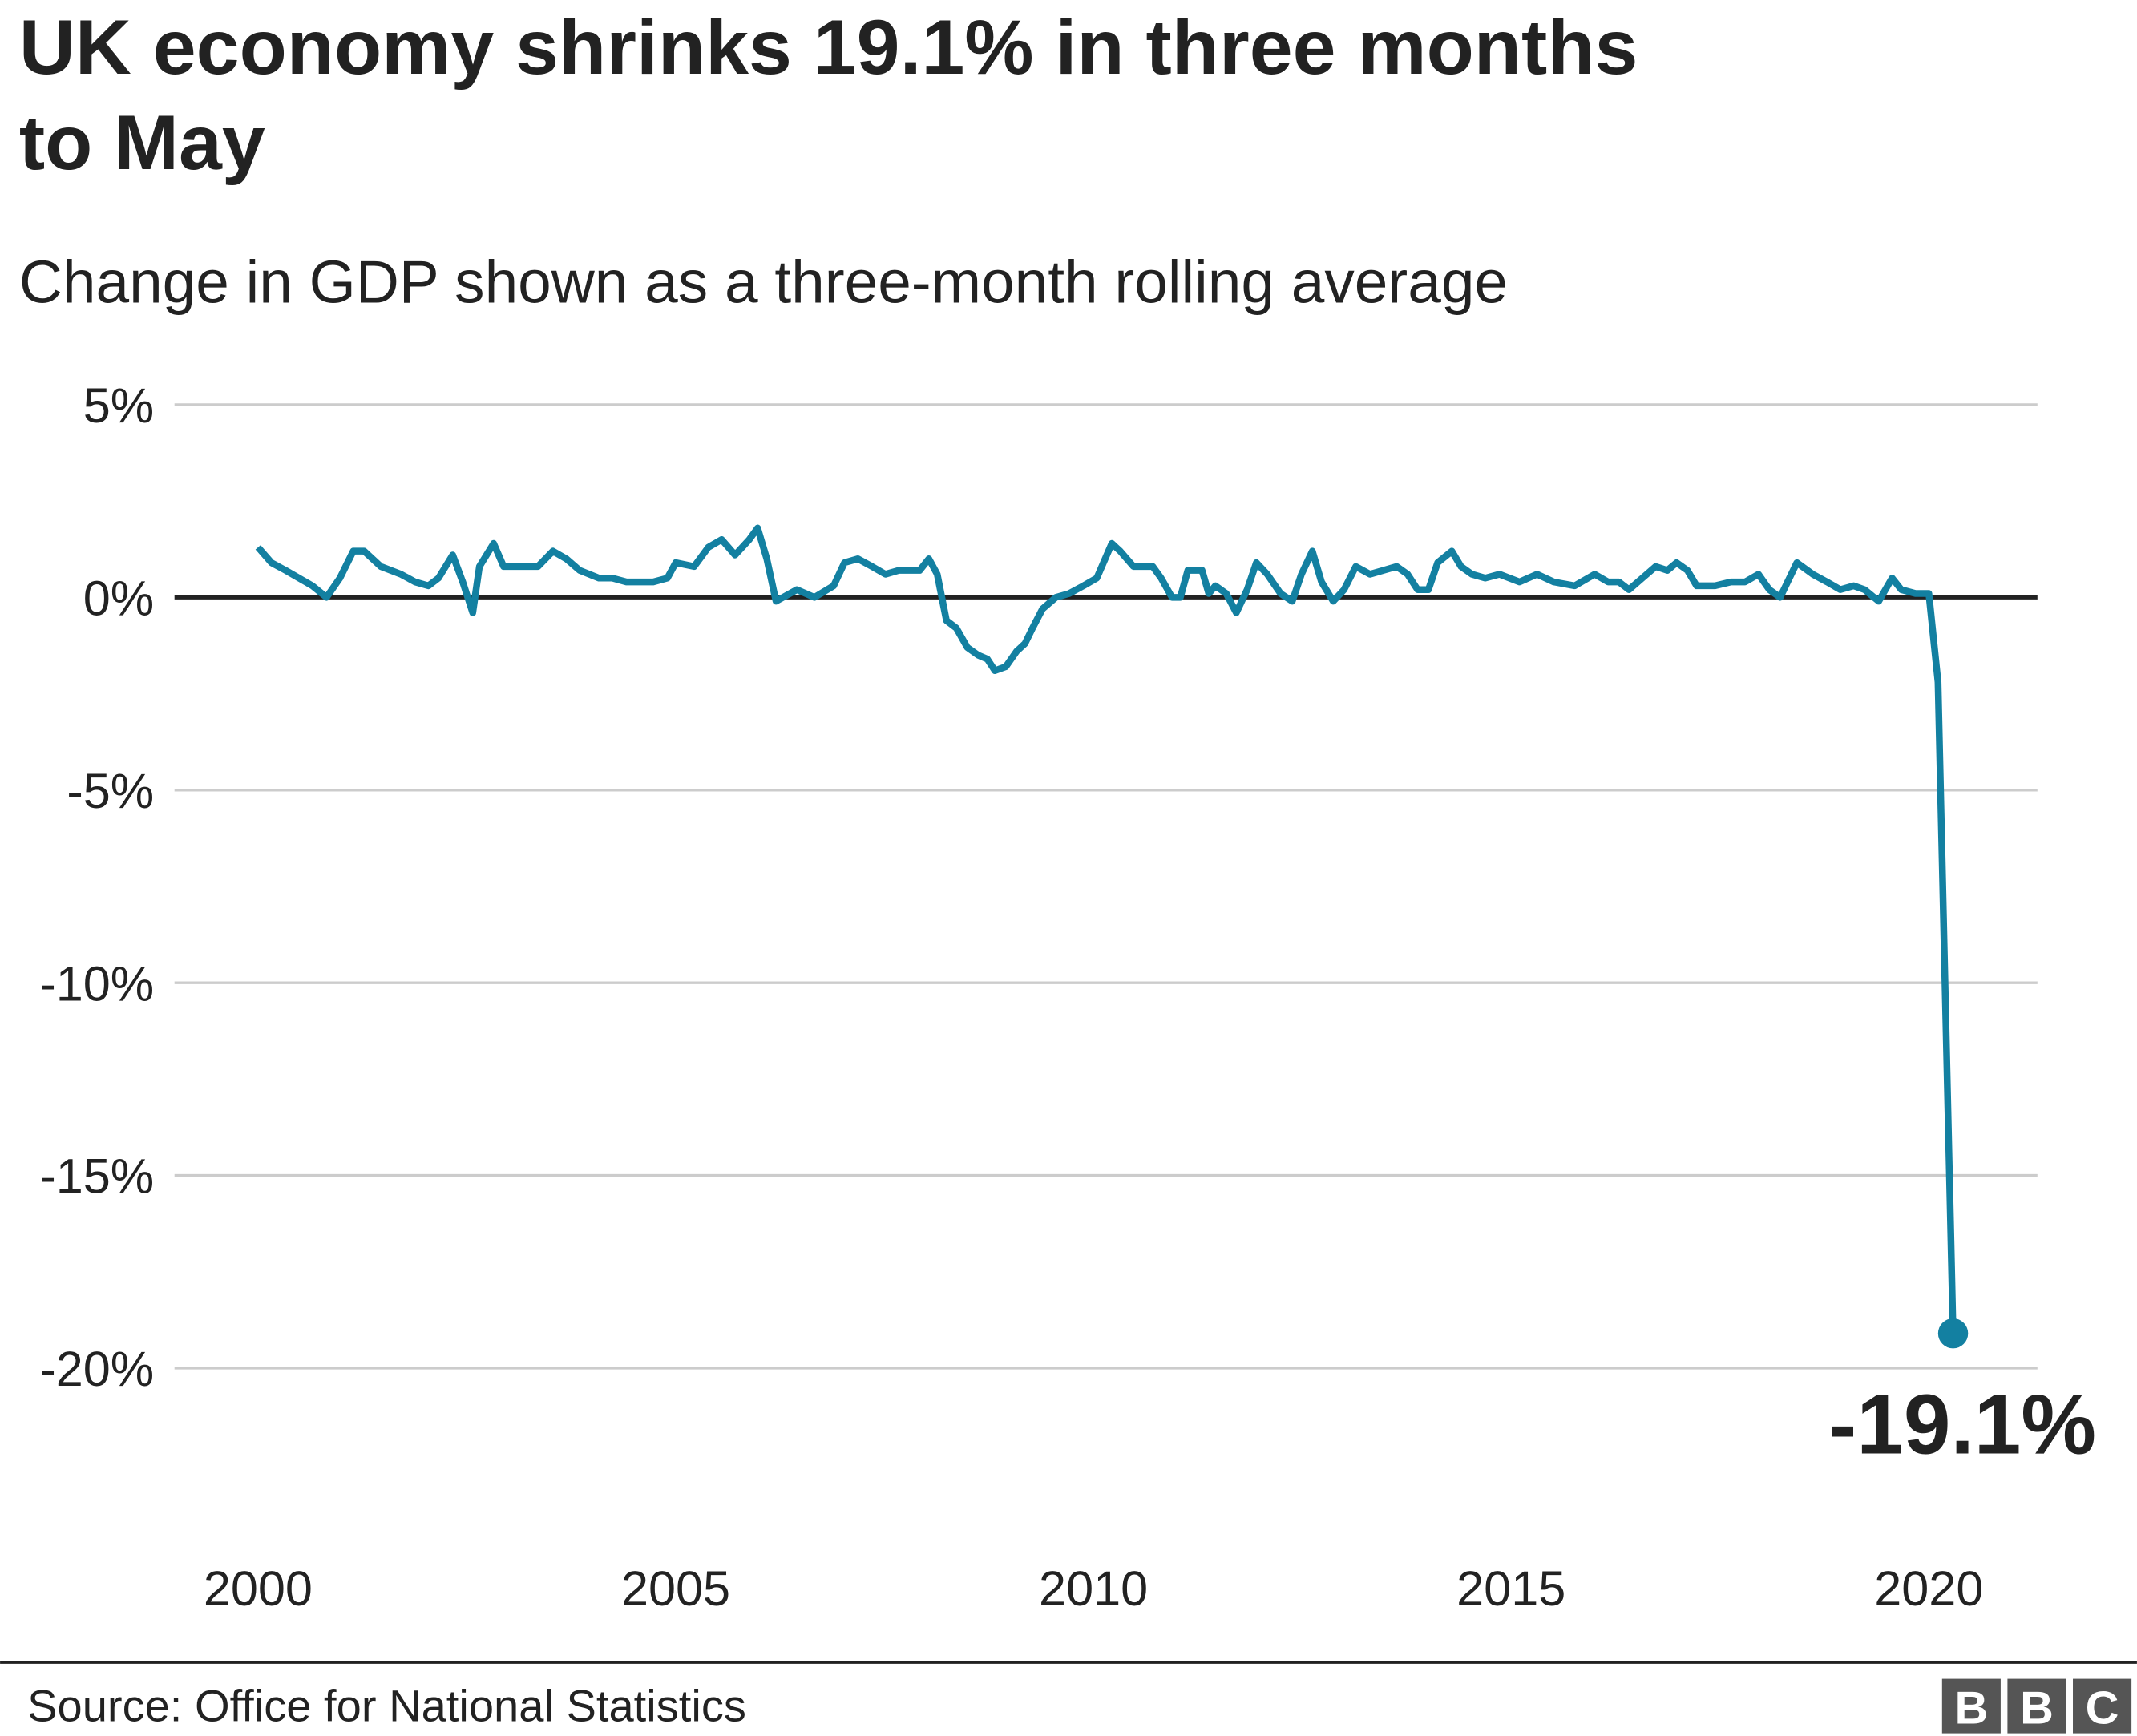 The height and width of the screenshot is (1736, 2137). I want to click on x-tick-label: 2015, so click(1510, 1589).